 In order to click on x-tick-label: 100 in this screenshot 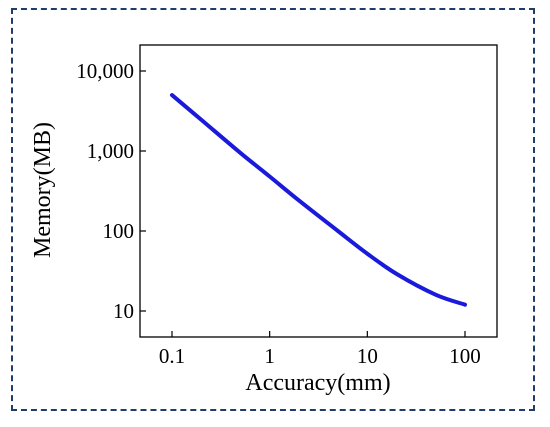, I will do `click(465, 356)`.